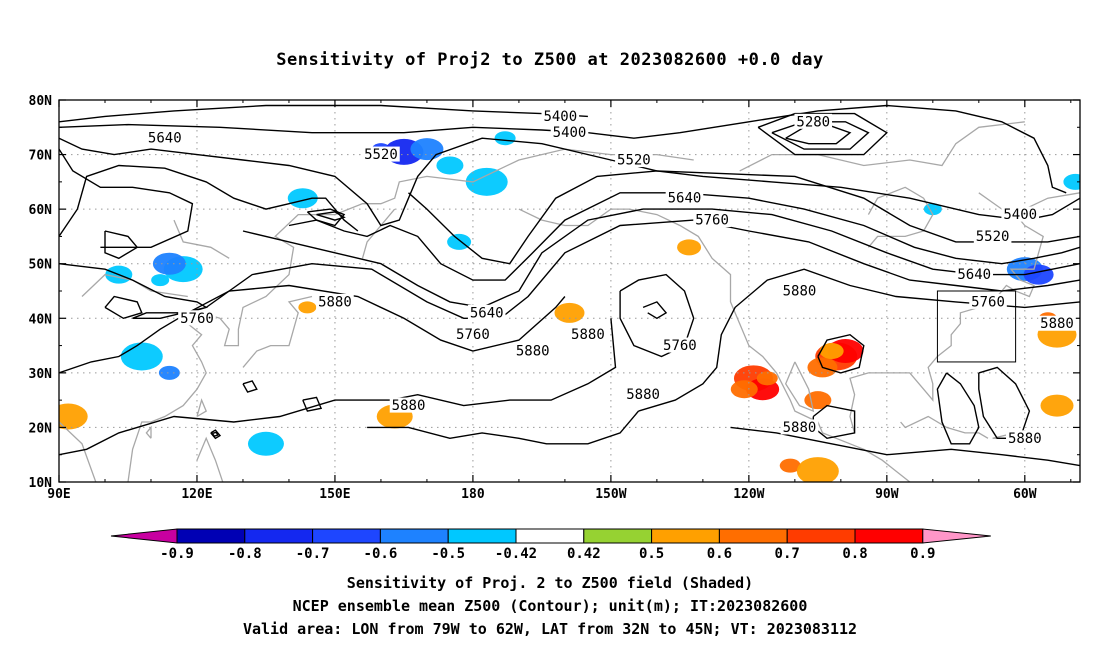  What do you see at coordinates (41, 428) in the screenshot?
I see `lat-label: 20N` at bounding box center [41, 428].